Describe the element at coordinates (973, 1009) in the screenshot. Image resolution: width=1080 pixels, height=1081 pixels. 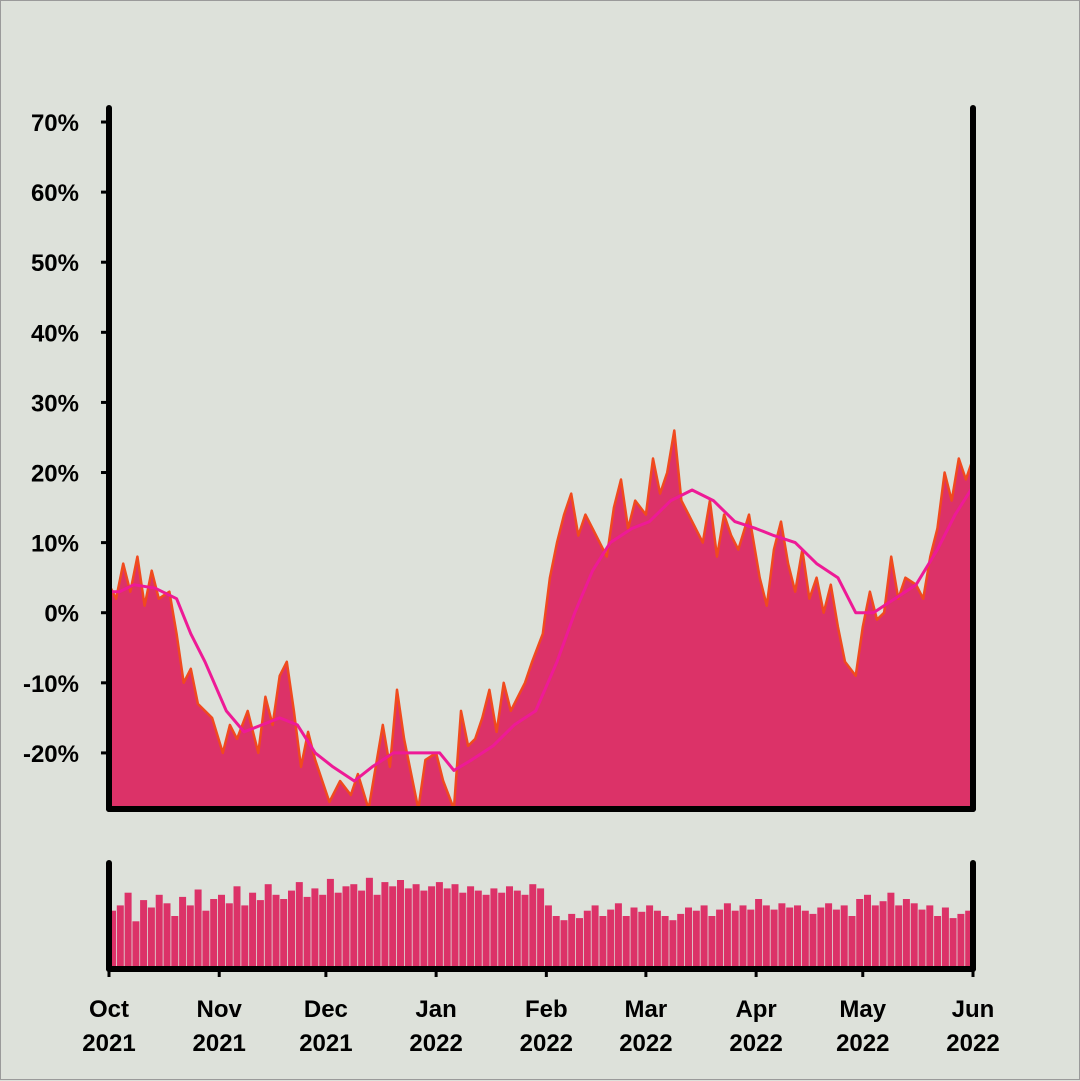
I see `x-tick-label-month: Jun` at that location.